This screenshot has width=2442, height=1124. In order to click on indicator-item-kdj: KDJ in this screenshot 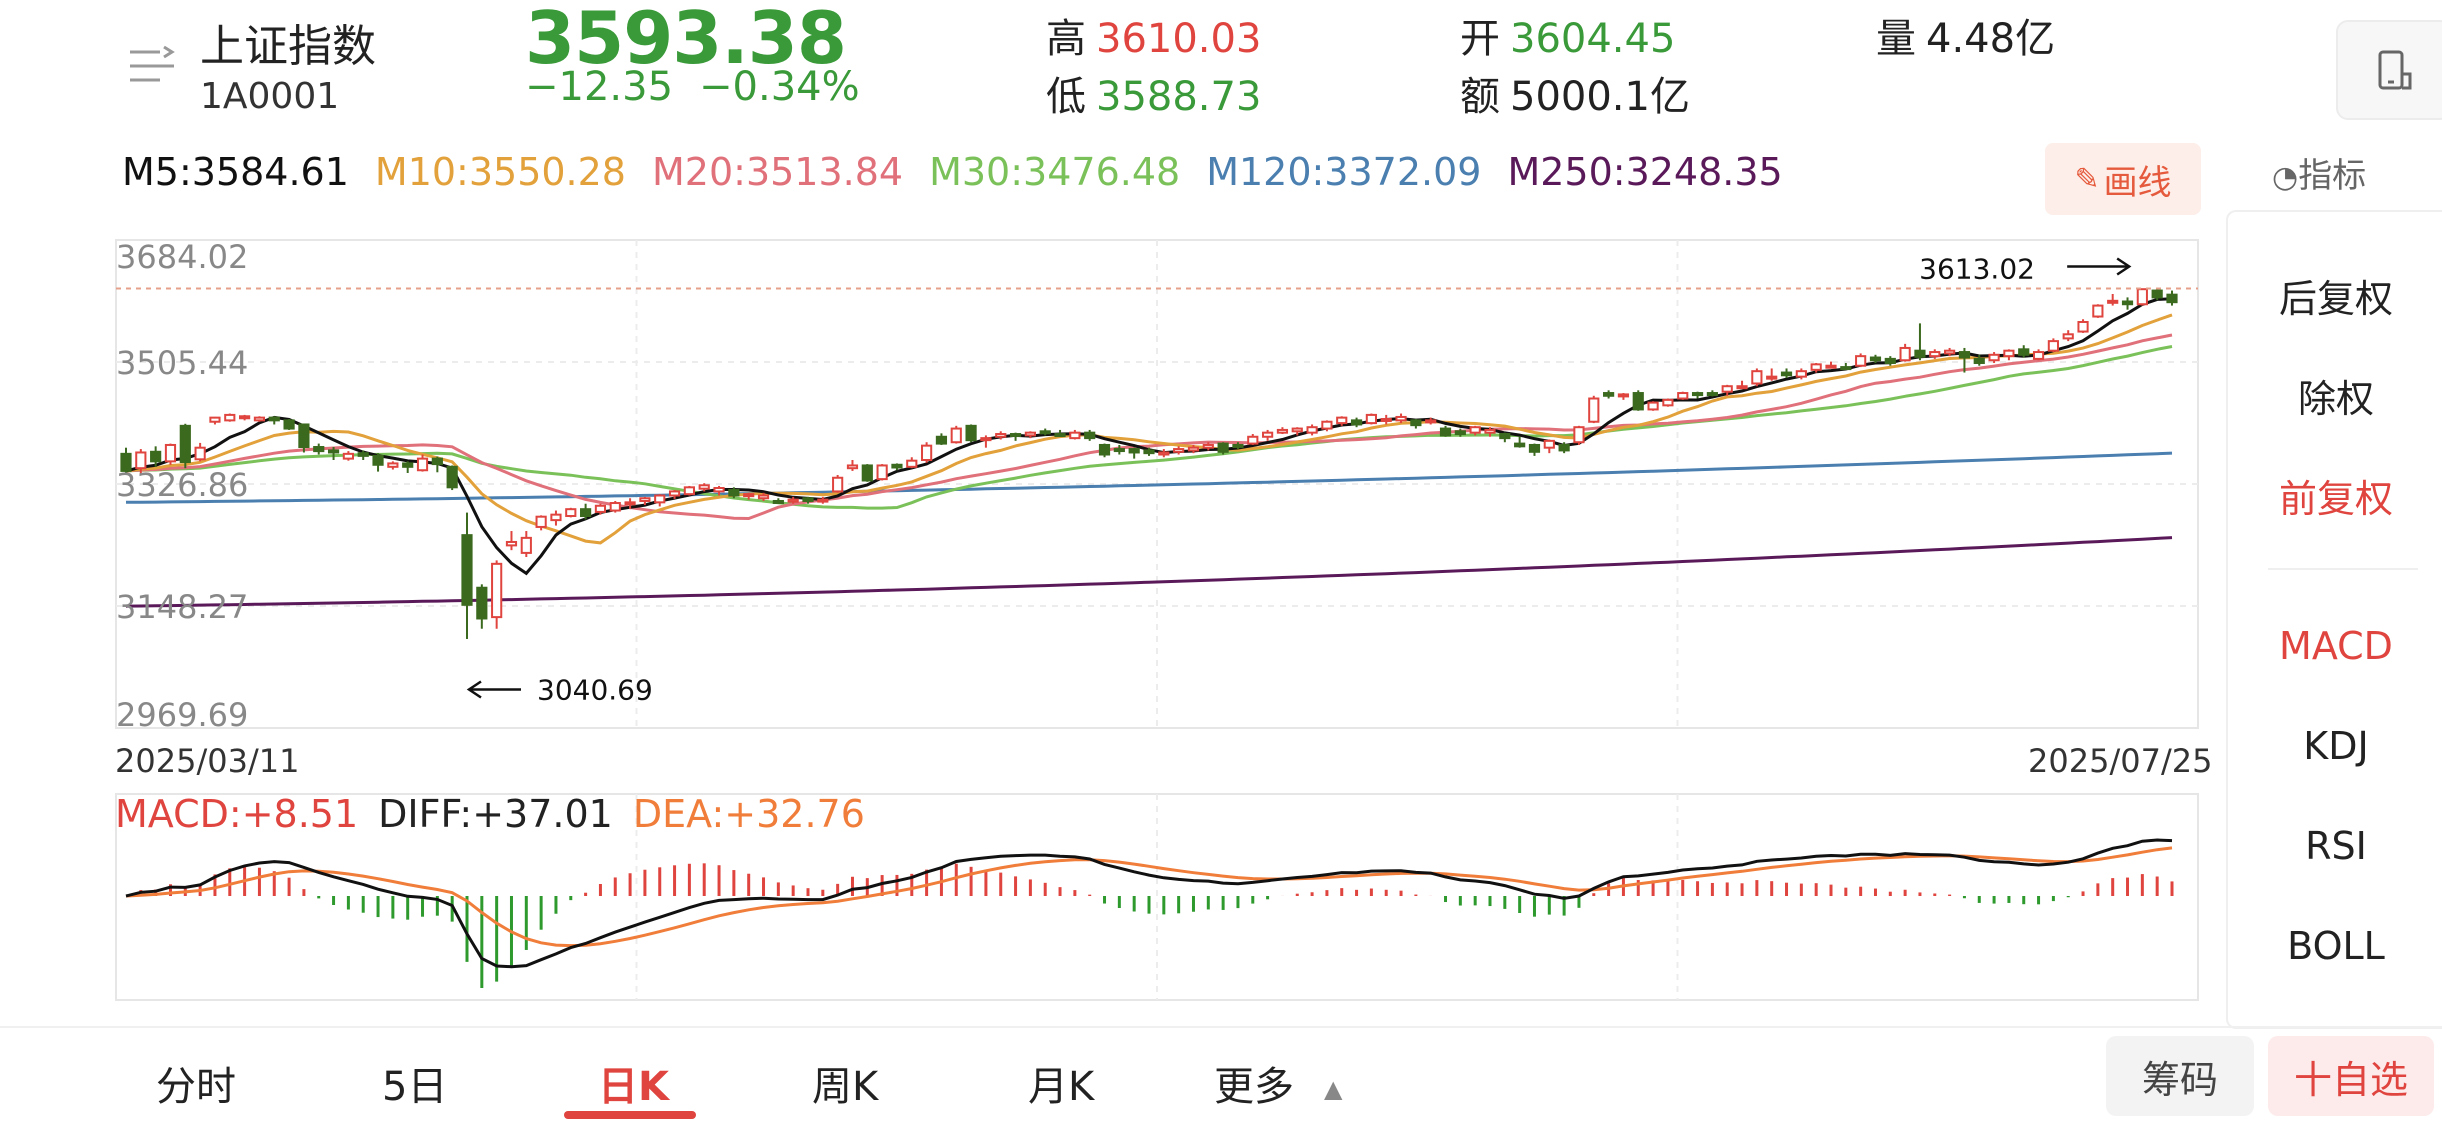, I will do `click(2336, 746)`.